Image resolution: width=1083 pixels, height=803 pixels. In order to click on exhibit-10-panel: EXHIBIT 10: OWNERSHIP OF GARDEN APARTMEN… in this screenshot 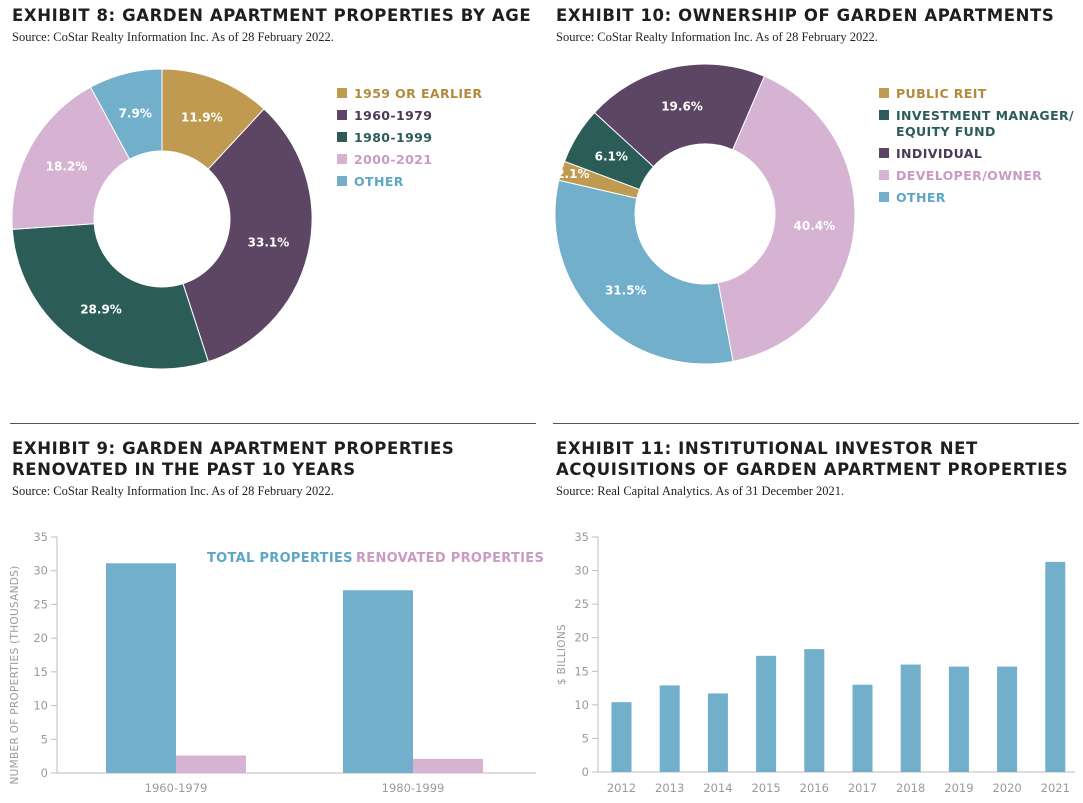, I will do `click(805, 25)`.